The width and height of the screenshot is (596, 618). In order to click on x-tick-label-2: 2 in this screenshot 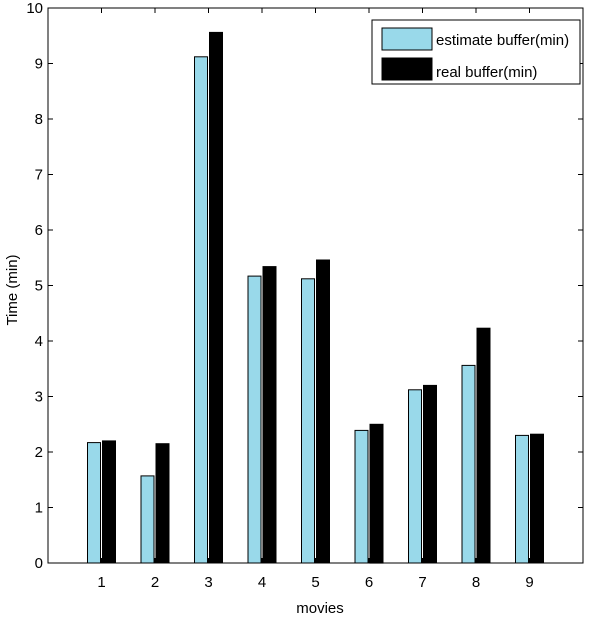, I will do `click(155, 582)`.